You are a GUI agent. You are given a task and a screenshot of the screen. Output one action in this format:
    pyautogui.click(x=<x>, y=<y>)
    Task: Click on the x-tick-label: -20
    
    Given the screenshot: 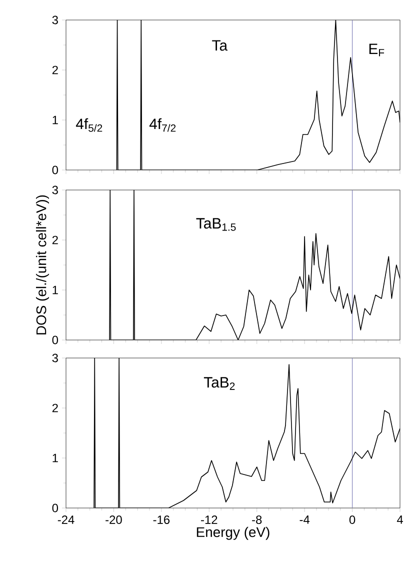 What is the action you would take?
    pyautogui.click(x=114, y=520)
    